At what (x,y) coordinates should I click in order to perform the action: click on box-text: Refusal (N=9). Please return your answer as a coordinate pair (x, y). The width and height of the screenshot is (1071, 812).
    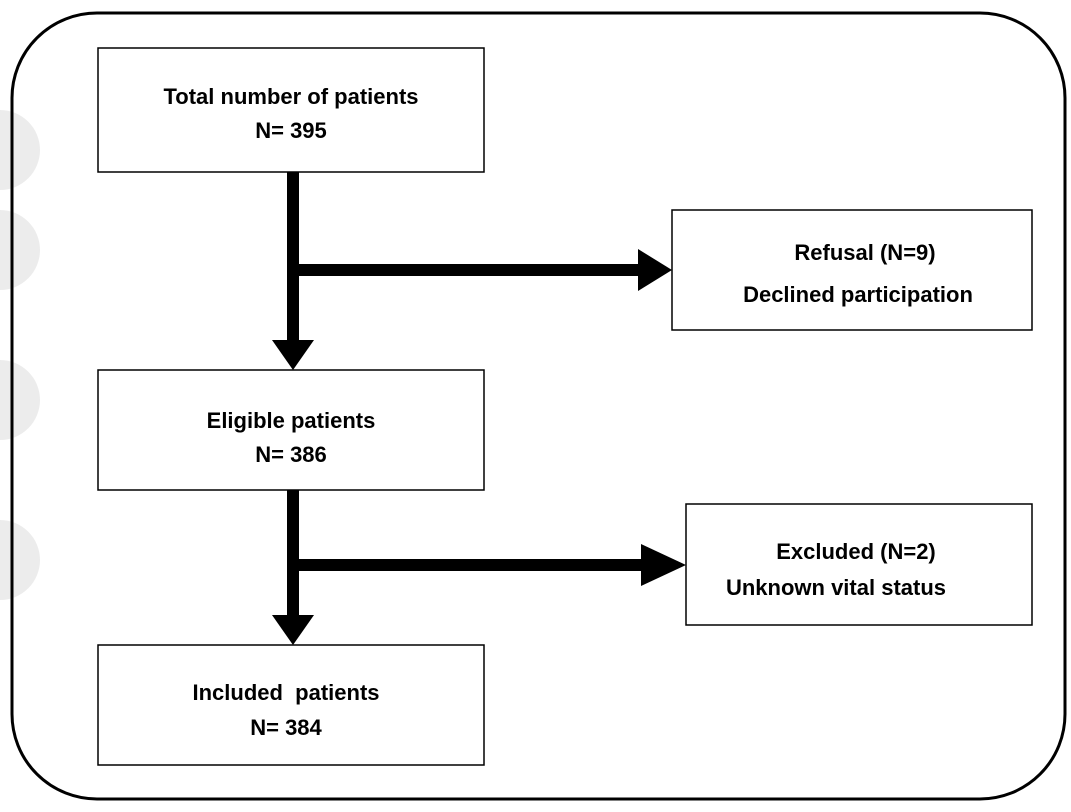
    Looking at the image, I should click on (864, 252).